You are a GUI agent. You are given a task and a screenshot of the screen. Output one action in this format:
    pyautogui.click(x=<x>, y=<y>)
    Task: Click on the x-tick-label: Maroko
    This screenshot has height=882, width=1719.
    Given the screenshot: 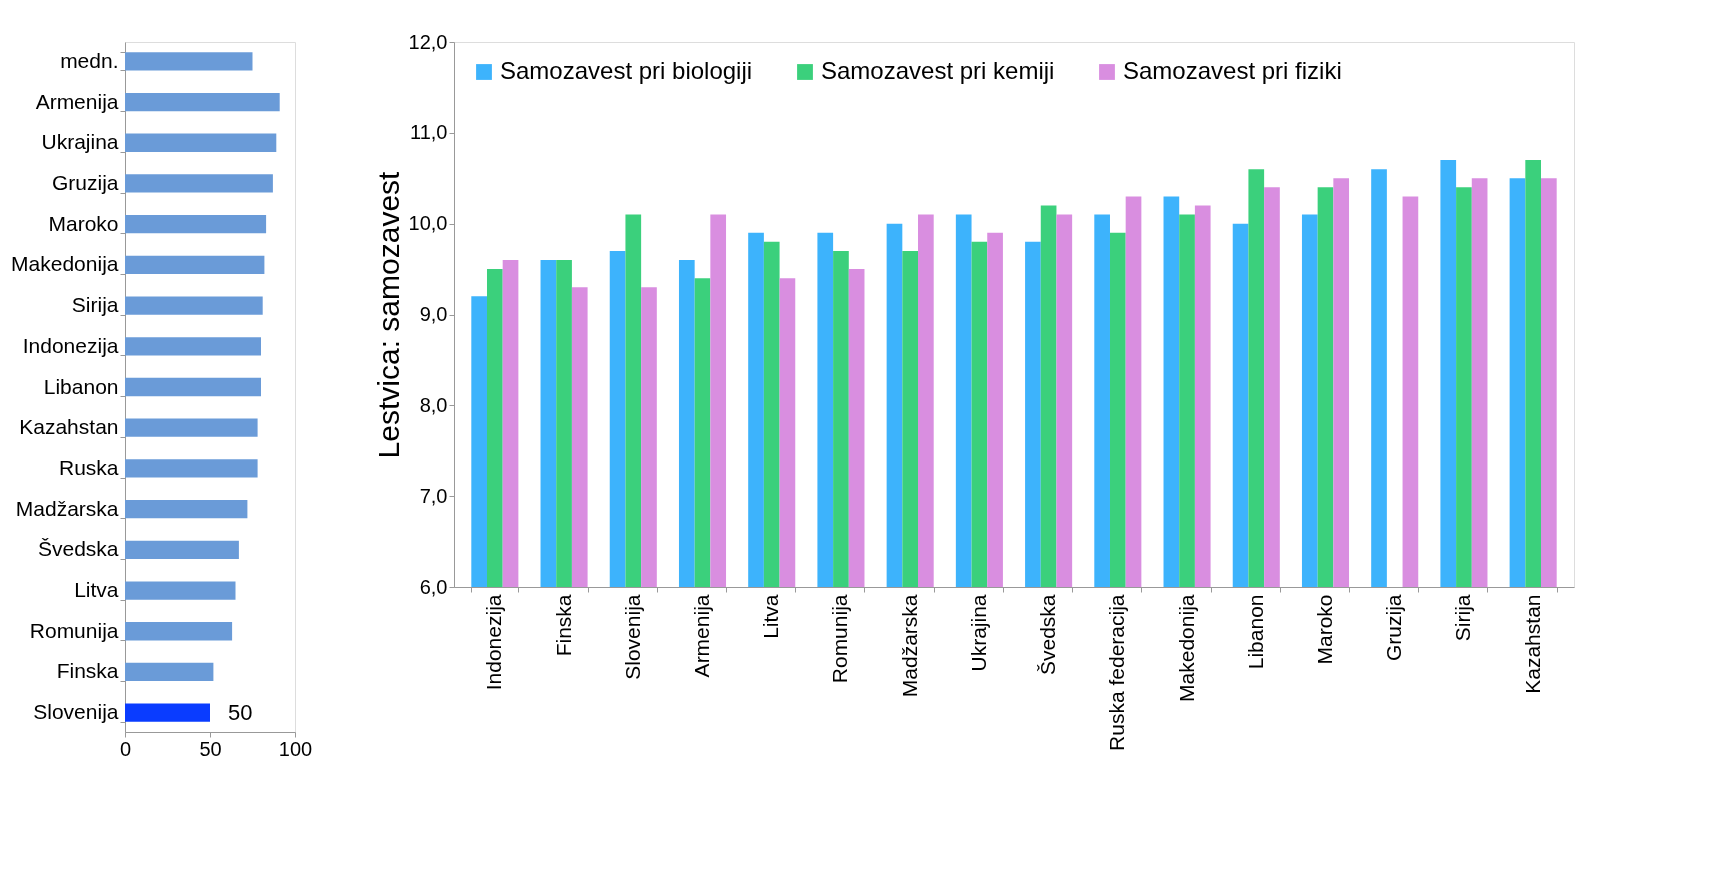 What is the action you would take?
    pyautogui.click(x=1324, y=629)
    